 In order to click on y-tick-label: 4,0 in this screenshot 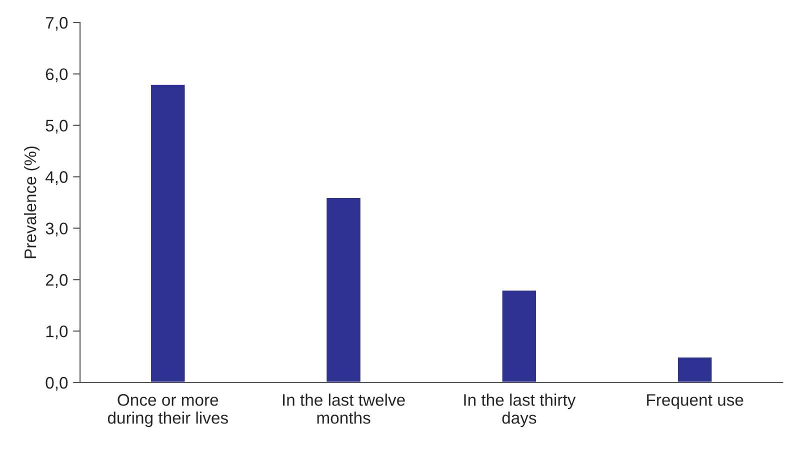, I will do `click(56, 178)`.